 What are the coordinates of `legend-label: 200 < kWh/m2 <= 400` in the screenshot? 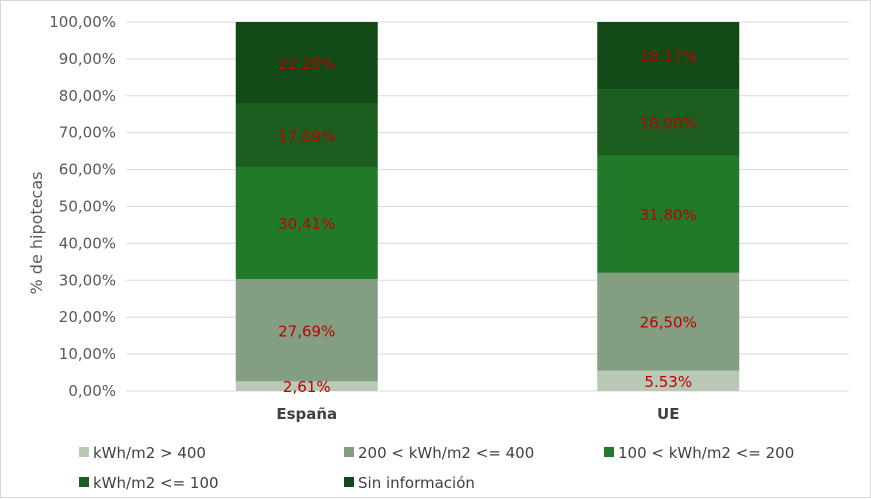 It's located at (446, 453).